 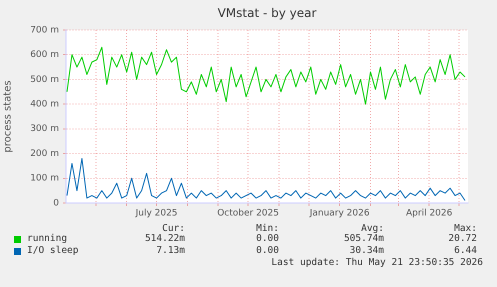 I want to click on text: 30.34m, so click(x=366, y=250).